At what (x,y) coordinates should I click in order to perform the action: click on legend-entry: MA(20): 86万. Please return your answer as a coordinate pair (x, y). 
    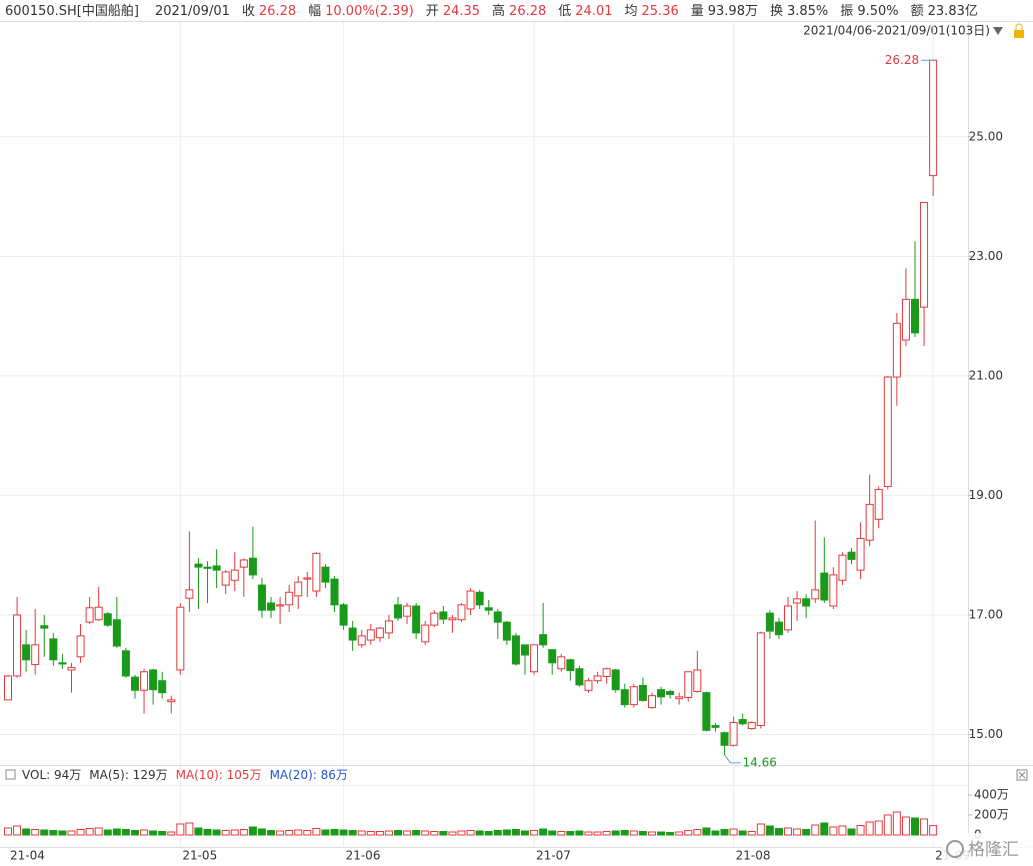
    Looking at the image, I should click on (309, 775).